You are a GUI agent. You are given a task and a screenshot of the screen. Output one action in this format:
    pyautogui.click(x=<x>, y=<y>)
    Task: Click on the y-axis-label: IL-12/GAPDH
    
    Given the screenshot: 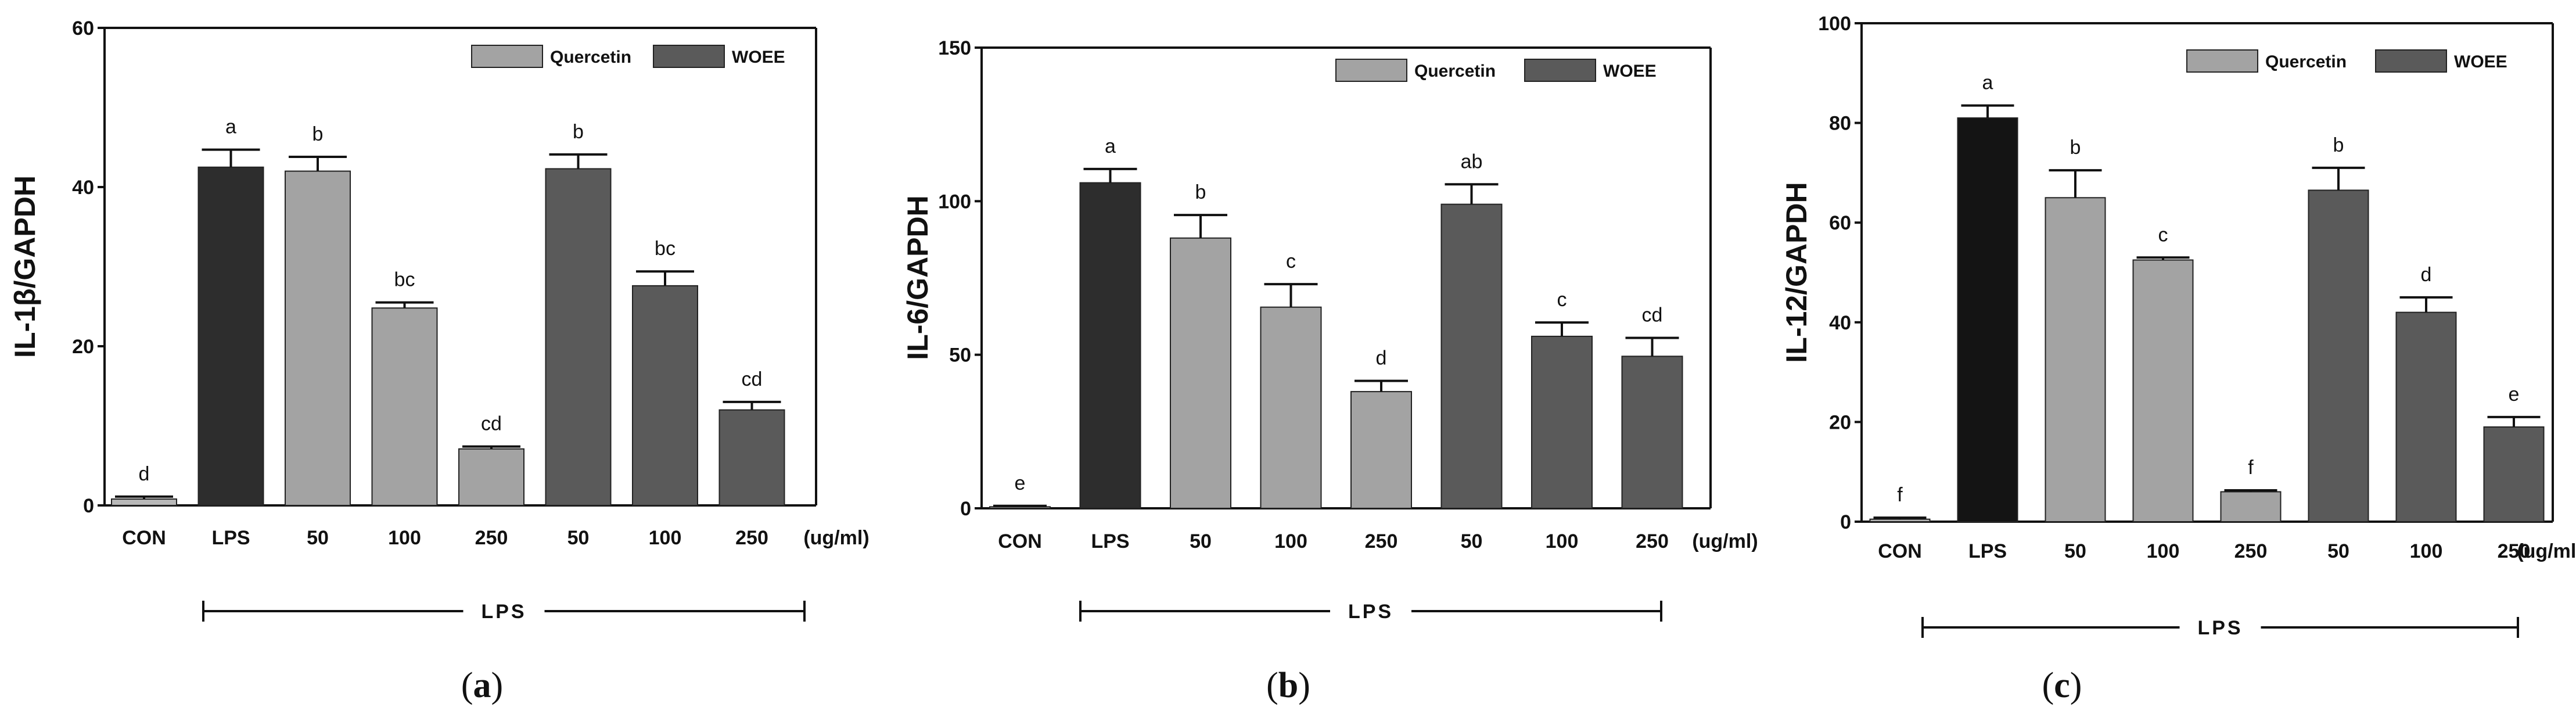 What is the action you would take?
    pyautogui.click(x=1797, y=272)
    